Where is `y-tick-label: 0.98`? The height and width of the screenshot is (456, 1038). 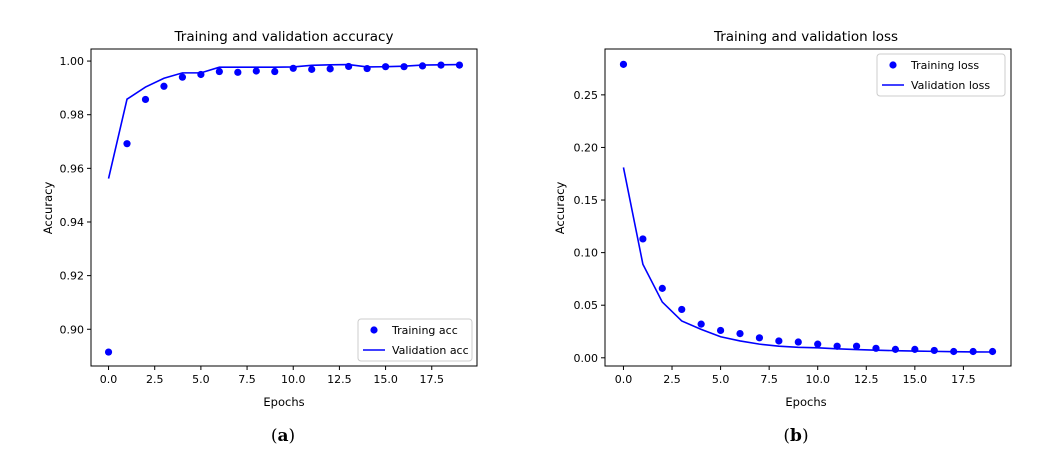 y-tick-label: 0.98 is located at coordinates (72, 115).